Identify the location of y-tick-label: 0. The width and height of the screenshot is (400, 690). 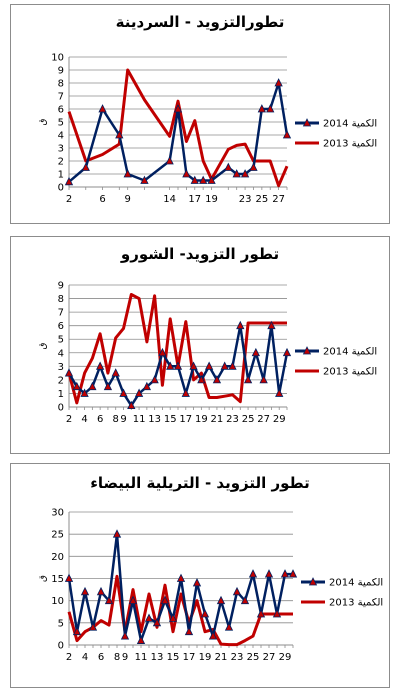
(61, 188).